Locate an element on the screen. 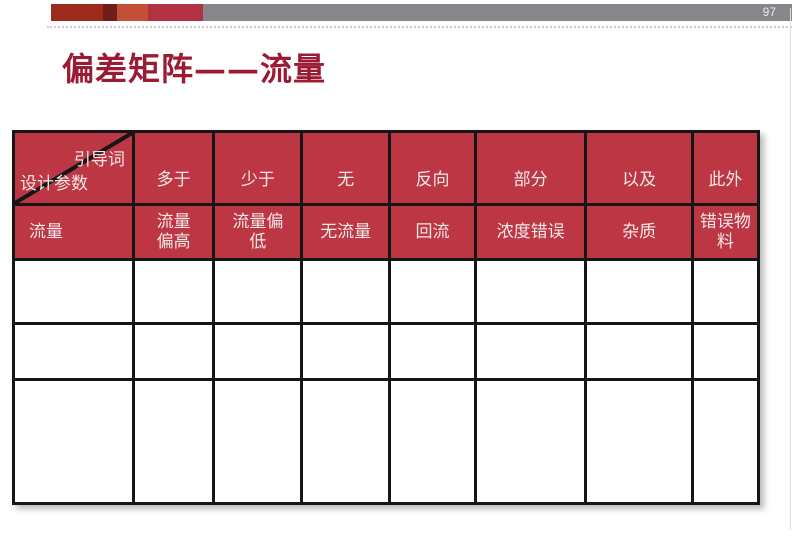 The width and height of the screenshot is (802, 537). guide-word-cell: 部分 is located at coordinates (530, 168).